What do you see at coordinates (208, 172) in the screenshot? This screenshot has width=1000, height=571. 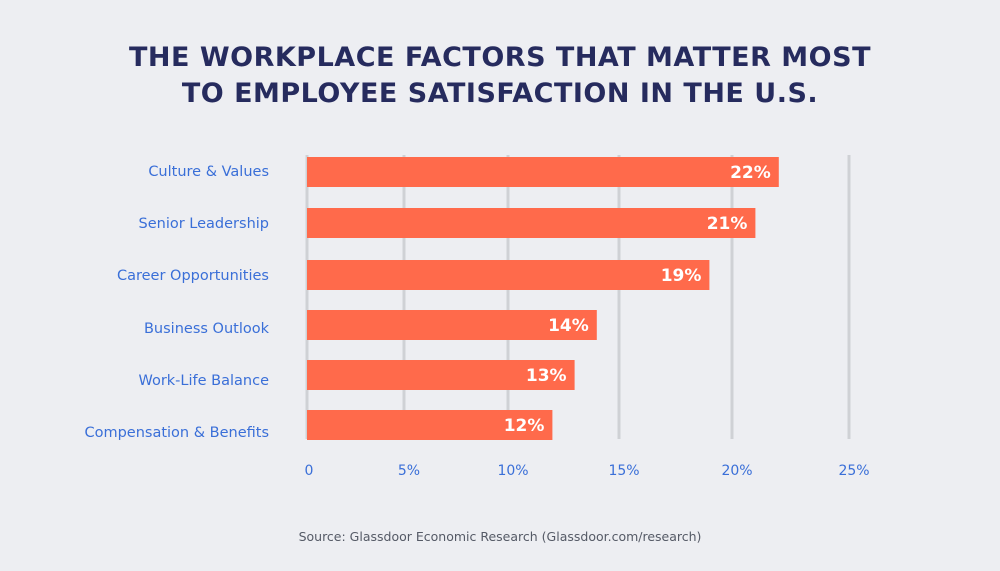 I see `category-label: Culture & Values` at bounding box center [208, 172].